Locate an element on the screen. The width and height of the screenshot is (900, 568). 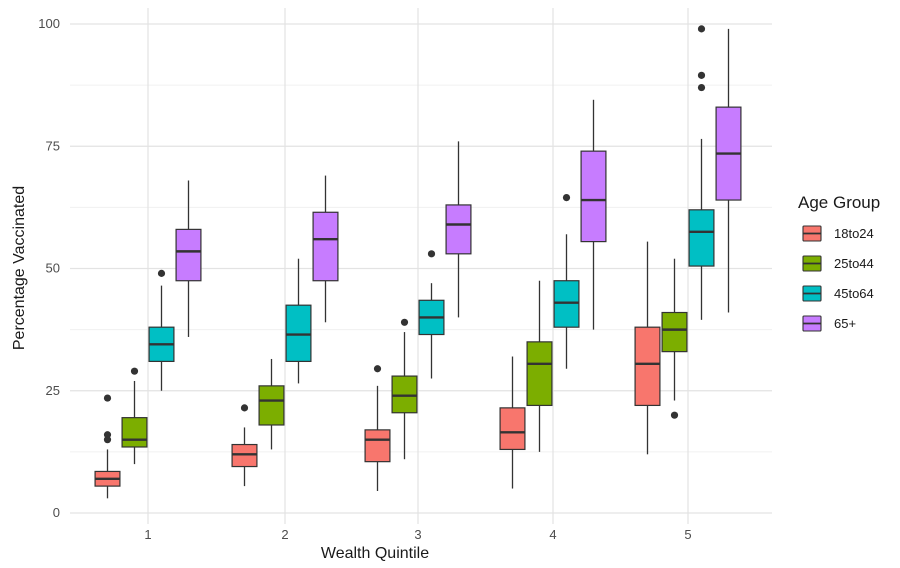
box-65+-quintile-5 is located at coordinates (728, 170).